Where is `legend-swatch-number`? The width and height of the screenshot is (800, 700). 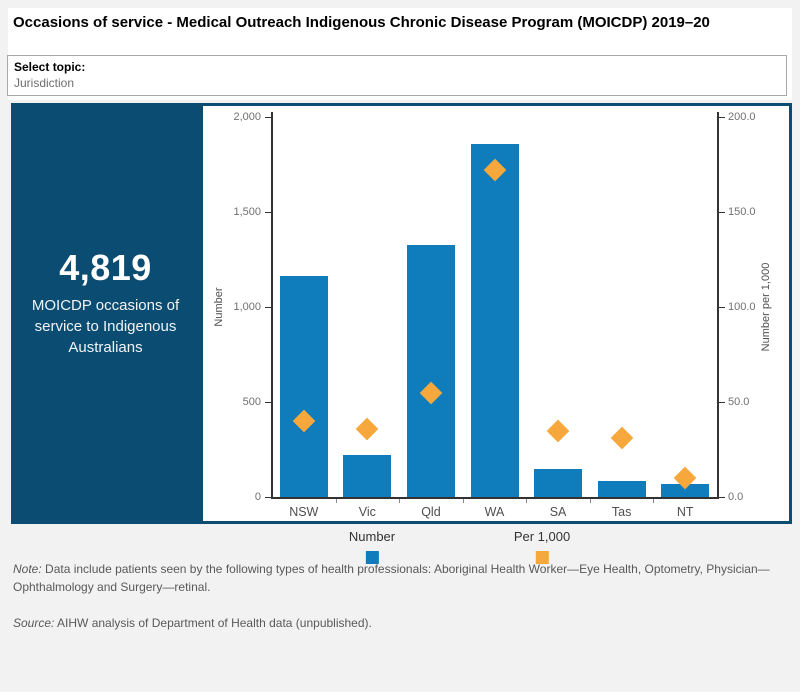
legend-swatch-number is located at coordinates (372, 557).